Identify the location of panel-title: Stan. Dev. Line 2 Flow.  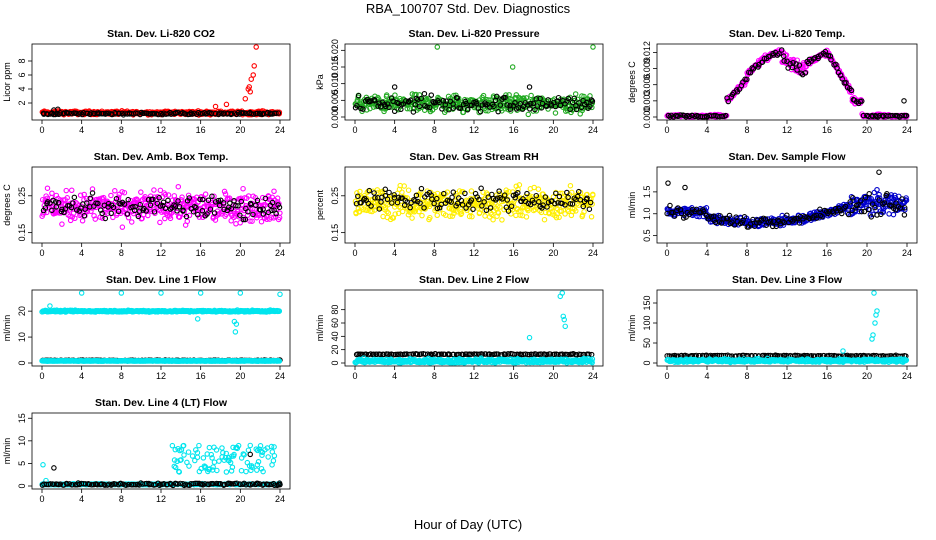
(474, 280).